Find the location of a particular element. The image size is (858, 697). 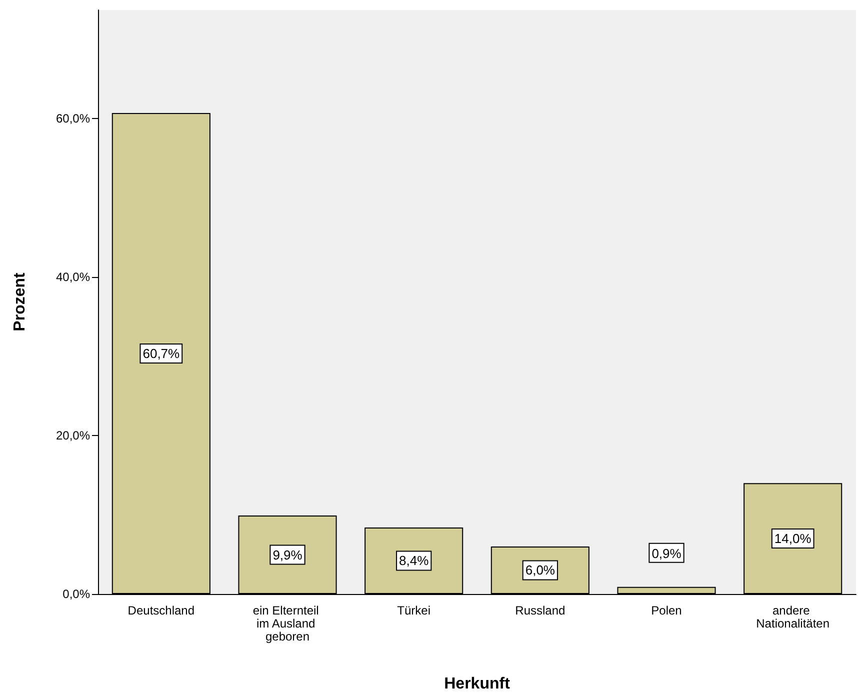

y-tick-label: 20,0% is located at coordinates (73, 435).